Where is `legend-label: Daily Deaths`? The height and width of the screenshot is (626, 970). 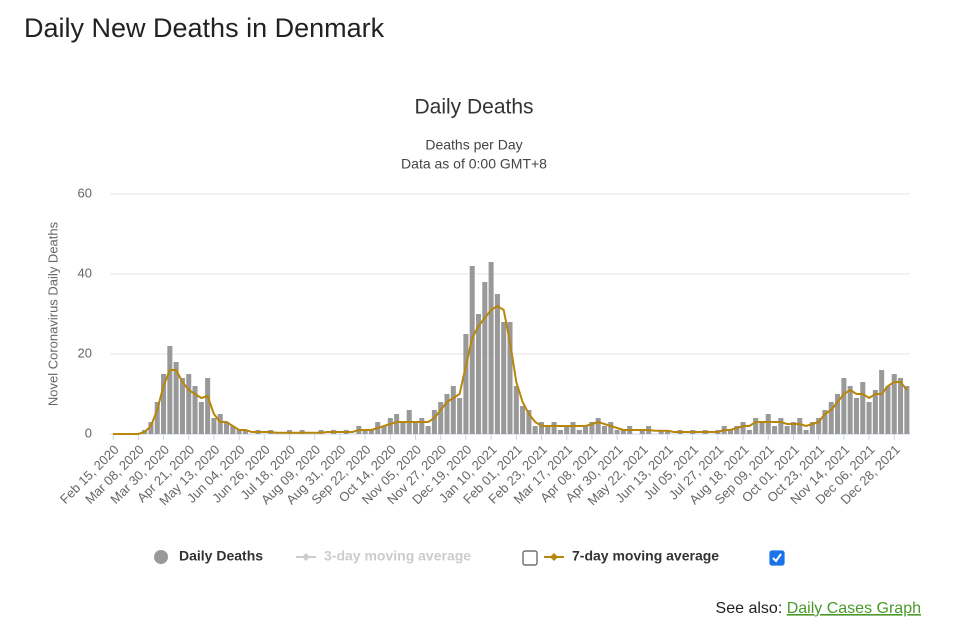 legend-label: Daily Deaths is located at coordinates (221, 556).